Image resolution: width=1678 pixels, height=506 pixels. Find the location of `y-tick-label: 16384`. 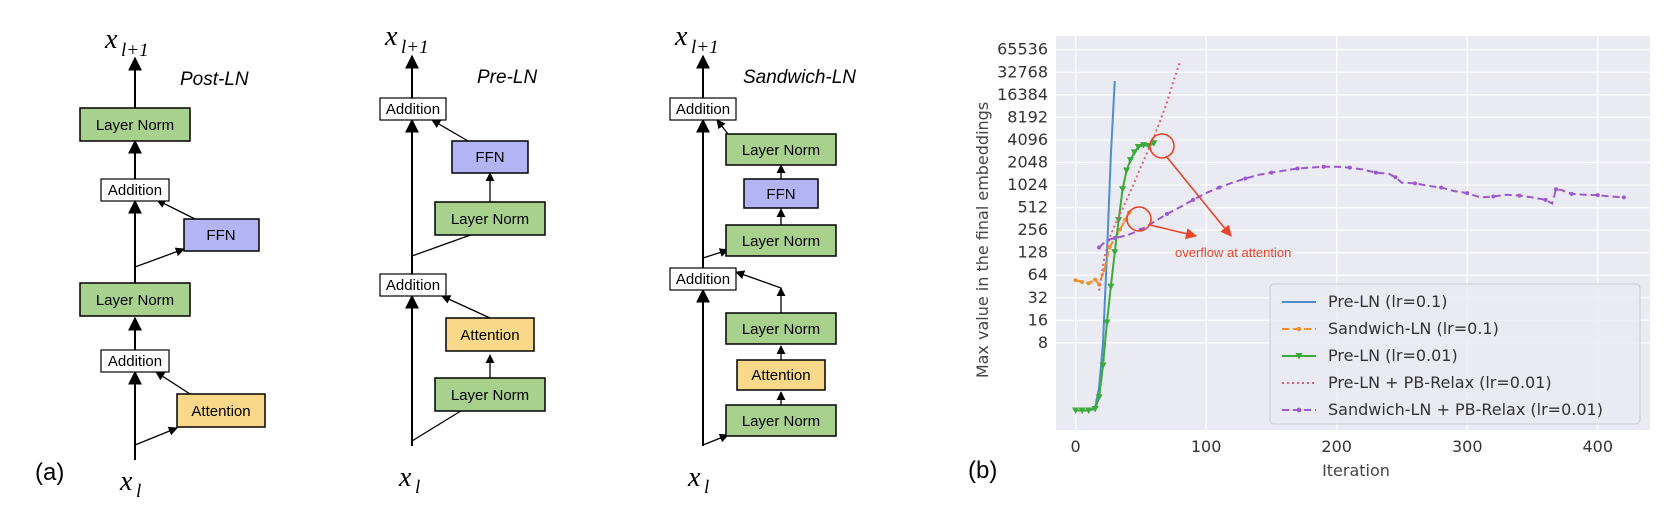

y-tick-label: 16384 is located at coordinates (1022, 94).